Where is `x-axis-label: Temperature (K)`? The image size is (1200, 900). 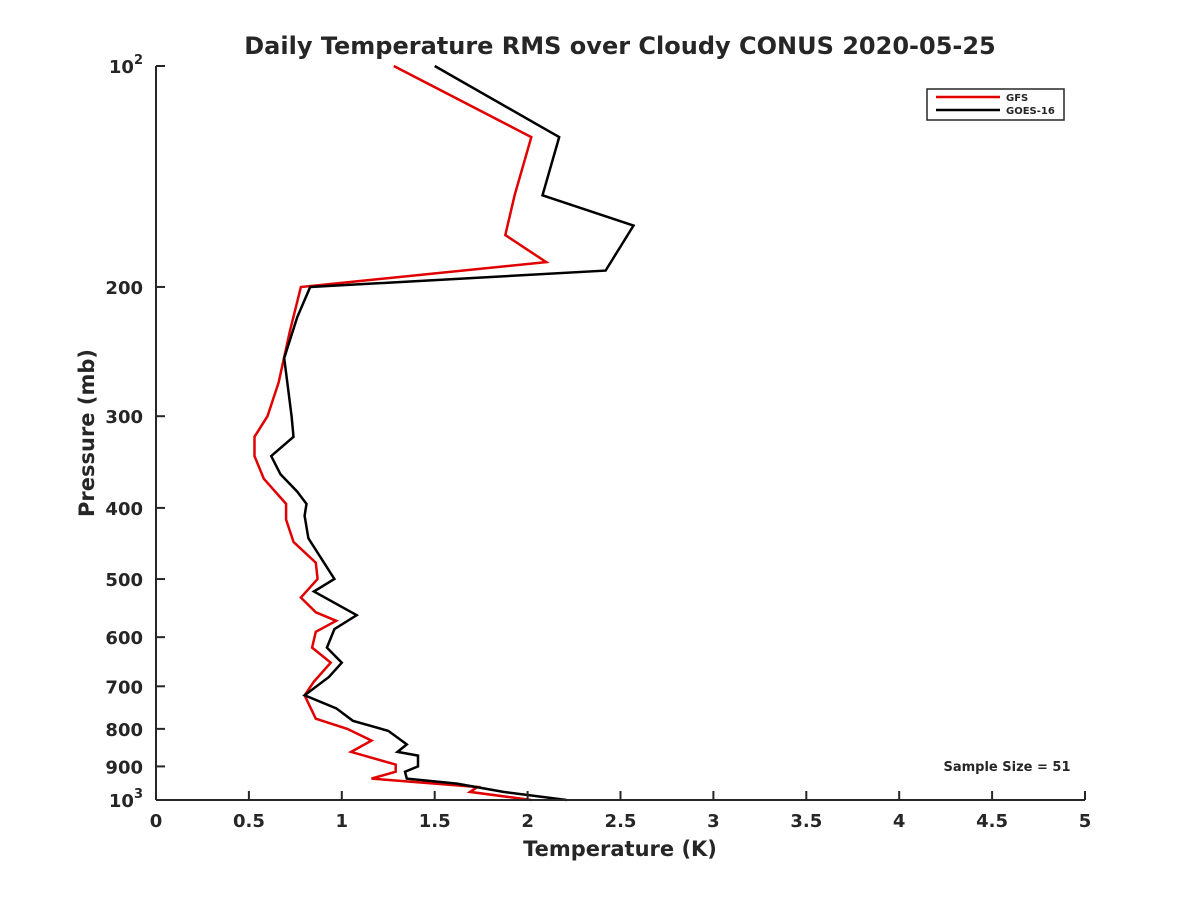 x-axis-label: Temperature (K) is located at coordinates (620, 849).